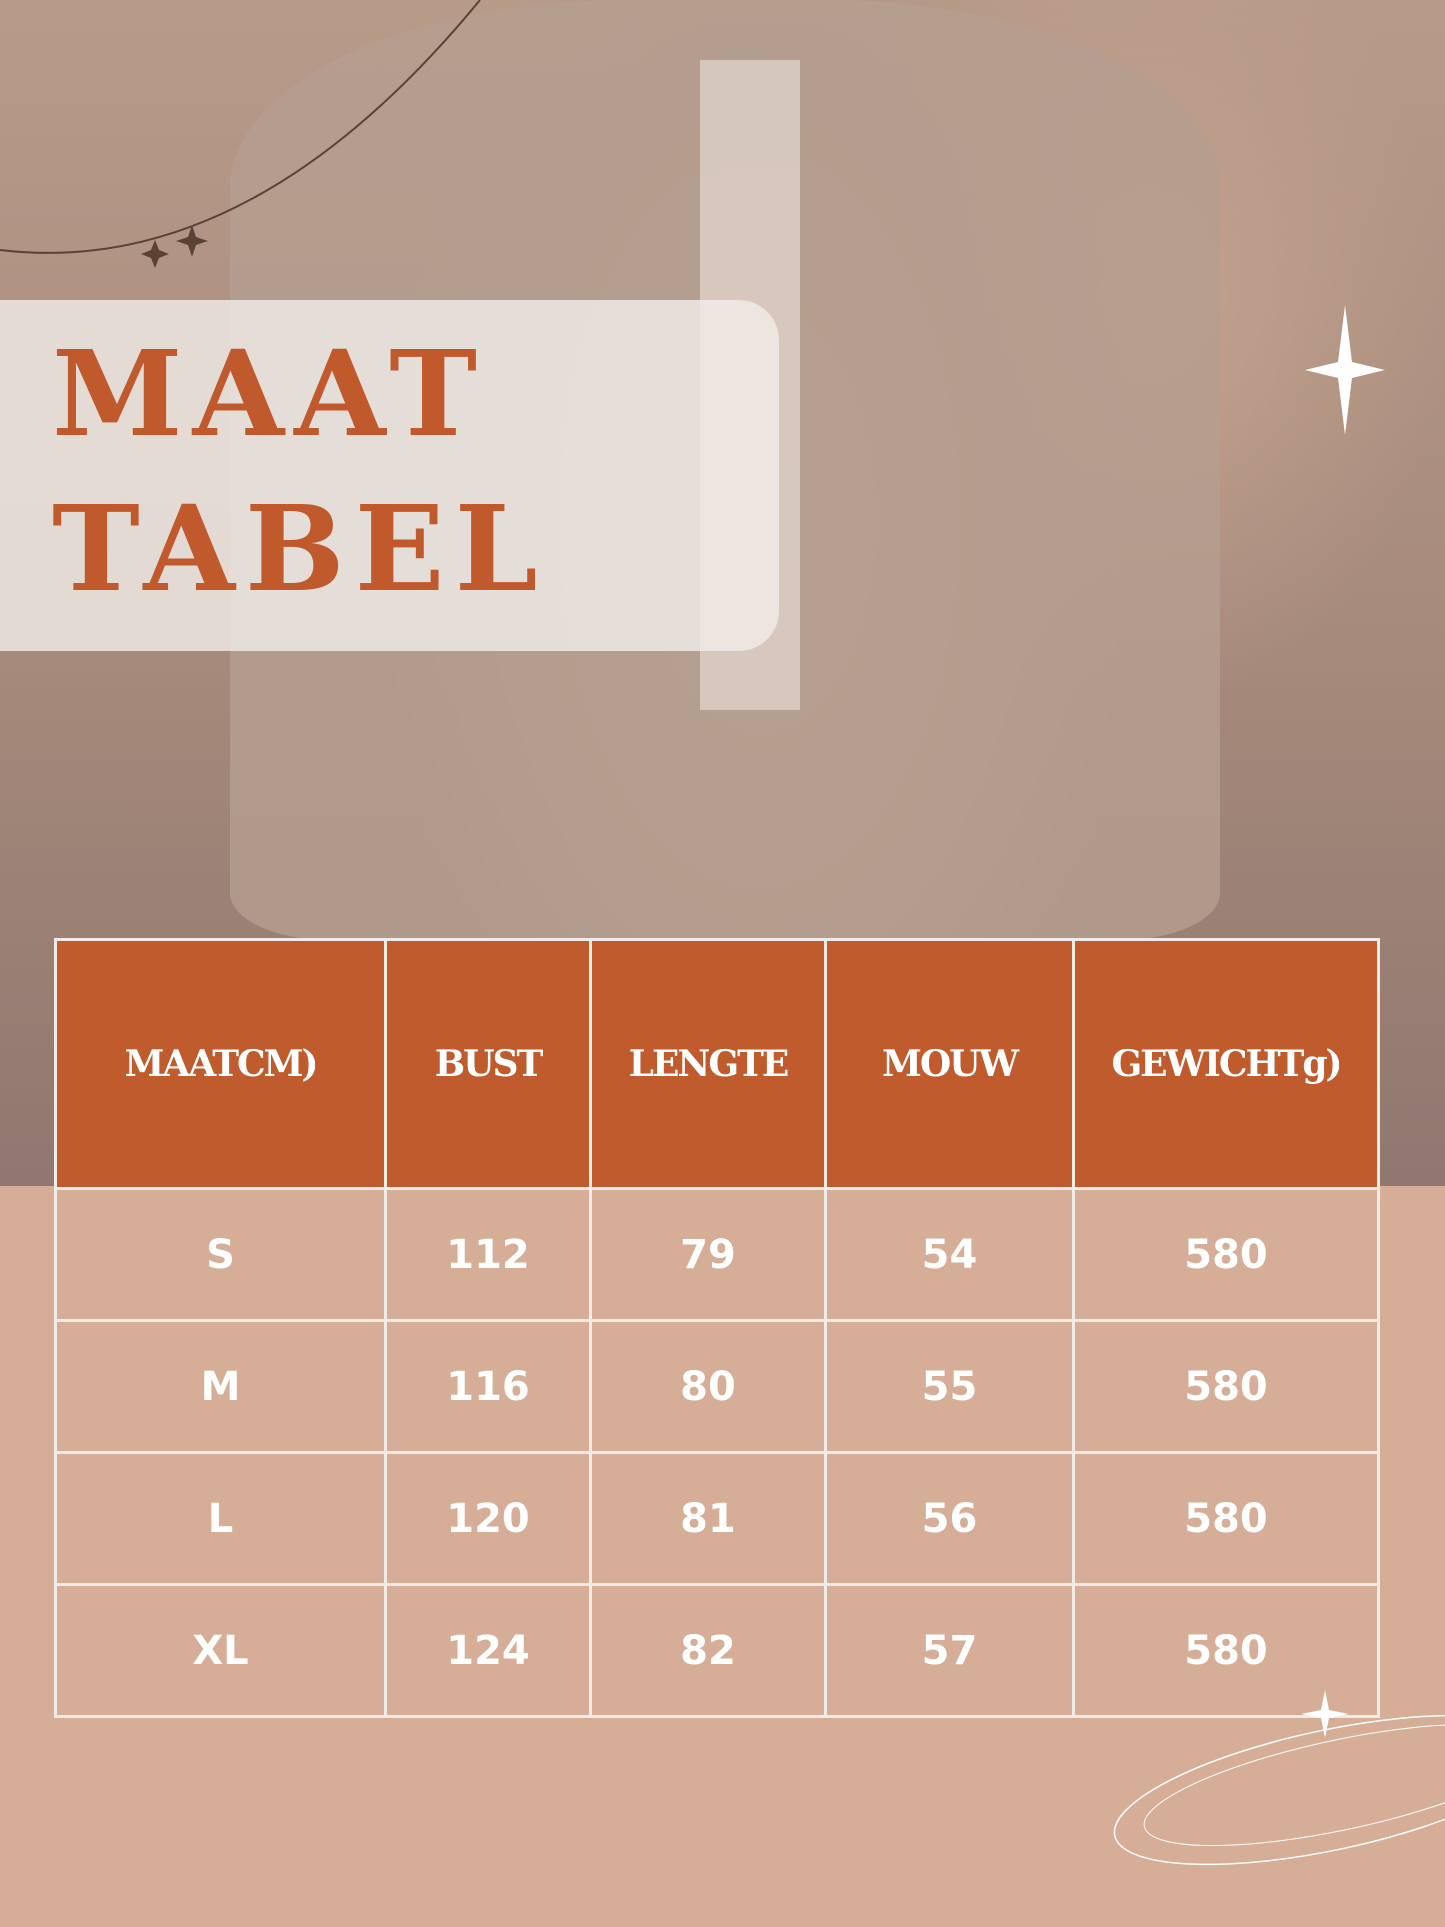 This screenshot has height=1927, width=1445. Describe the element at coordinates (220, 1064) in the screenshot. I see `header-size: MAATCM)` at that location.